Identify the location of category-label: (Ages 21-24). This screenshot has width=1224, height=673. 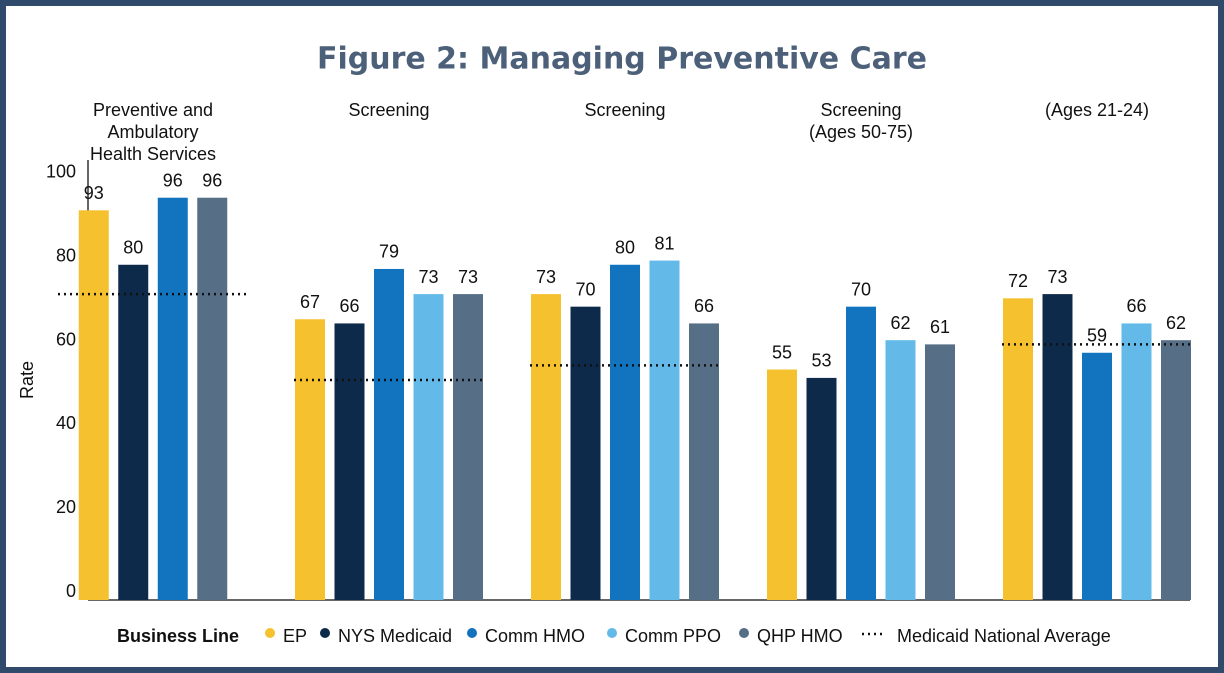
(1097, 110).